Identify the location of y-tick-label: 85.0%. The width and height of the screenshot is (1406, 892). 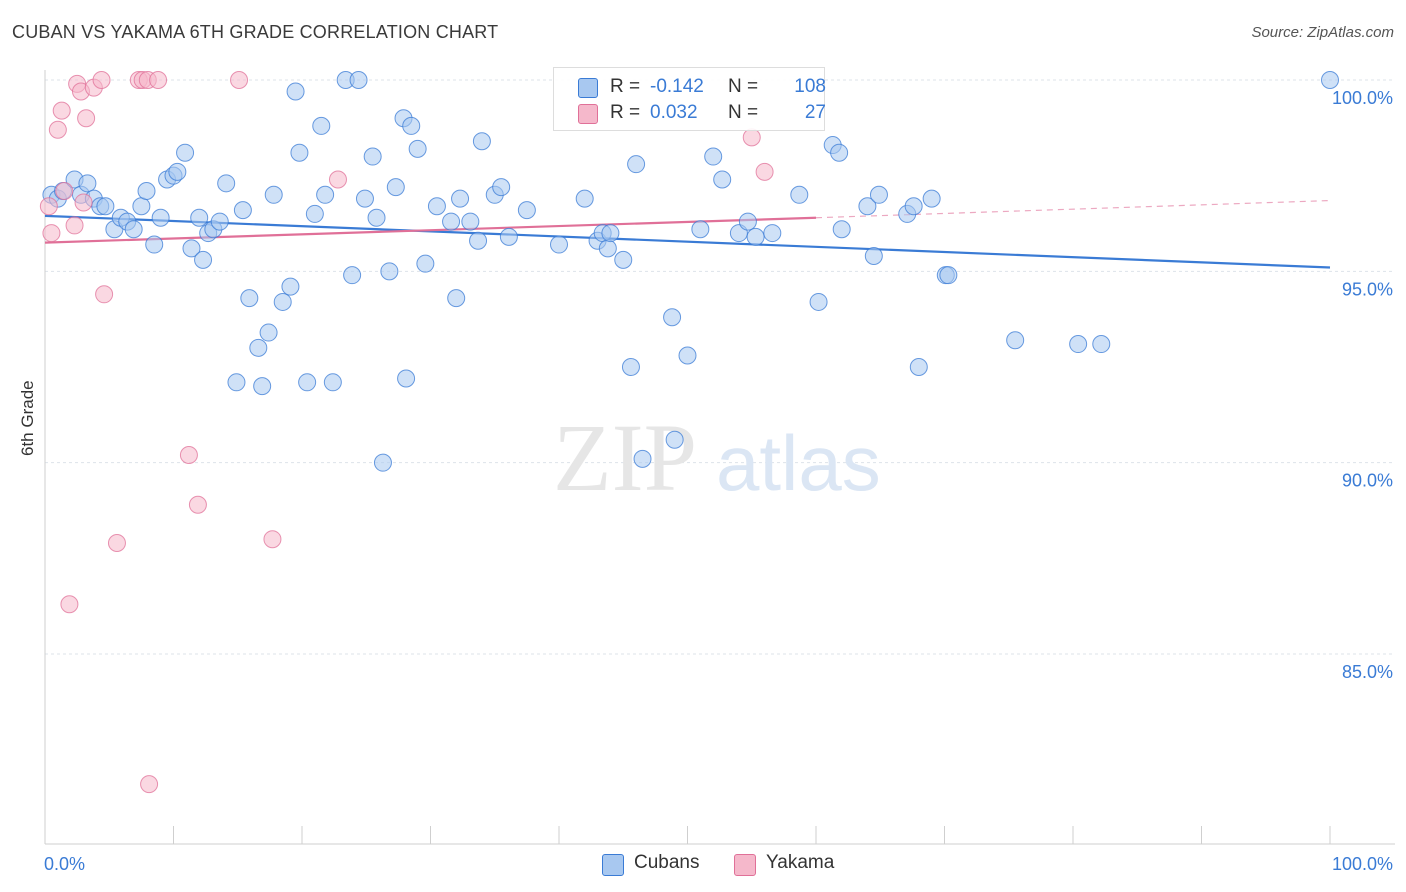
(1367, 672).